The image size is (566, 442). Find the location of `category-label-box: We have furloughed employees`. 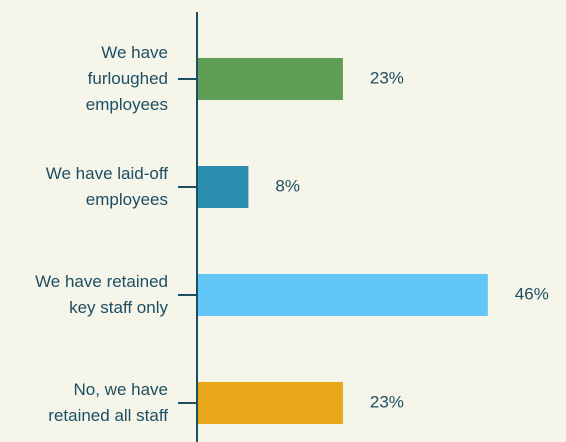

category-label-box: We have furloughed employees is located at coordinates (84, 79).